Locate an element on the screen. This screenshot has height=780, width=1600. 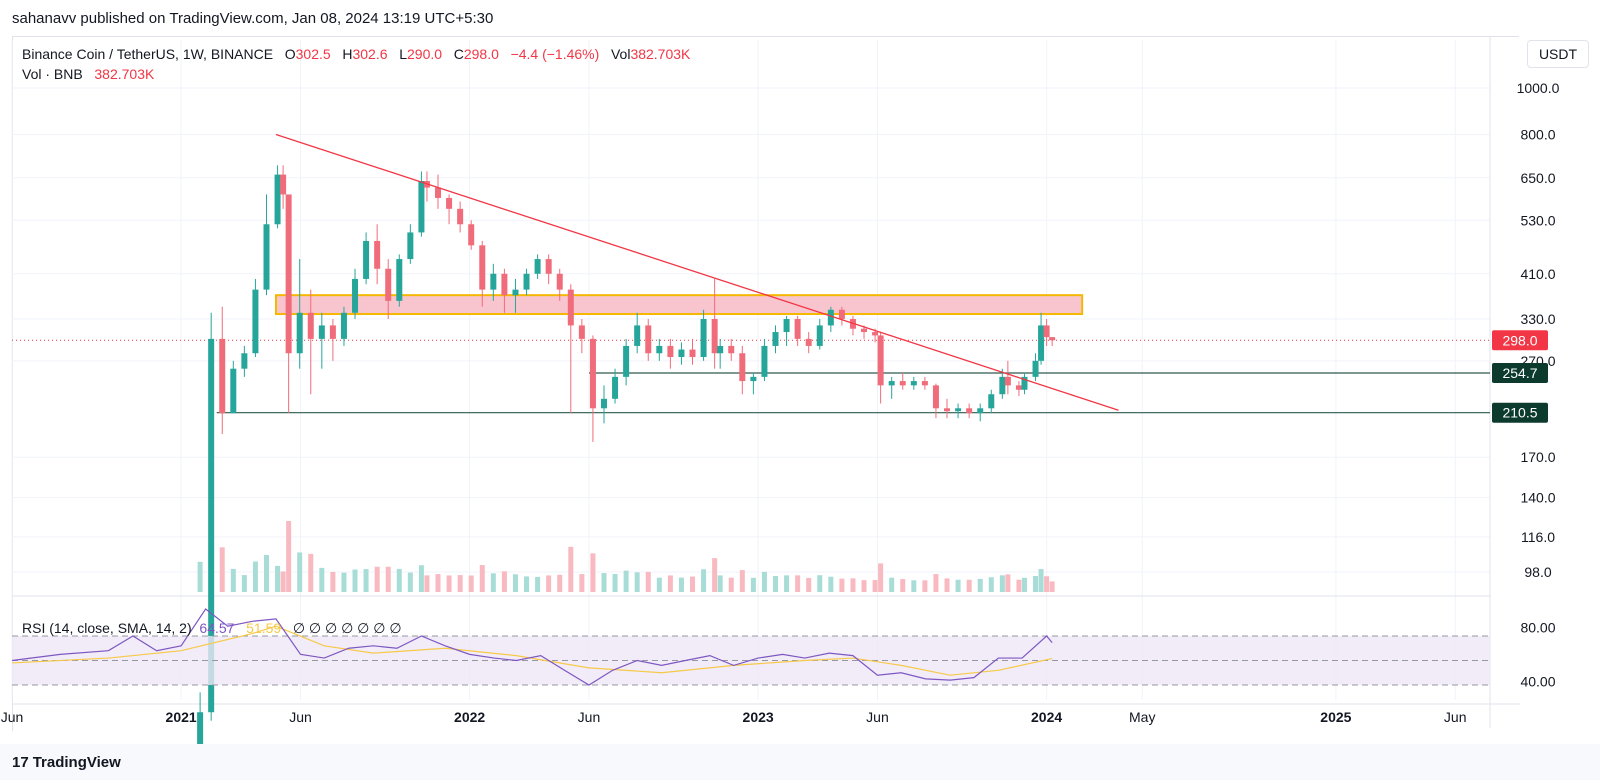
close-value: 298.0 is located at coordinates (481, 54).